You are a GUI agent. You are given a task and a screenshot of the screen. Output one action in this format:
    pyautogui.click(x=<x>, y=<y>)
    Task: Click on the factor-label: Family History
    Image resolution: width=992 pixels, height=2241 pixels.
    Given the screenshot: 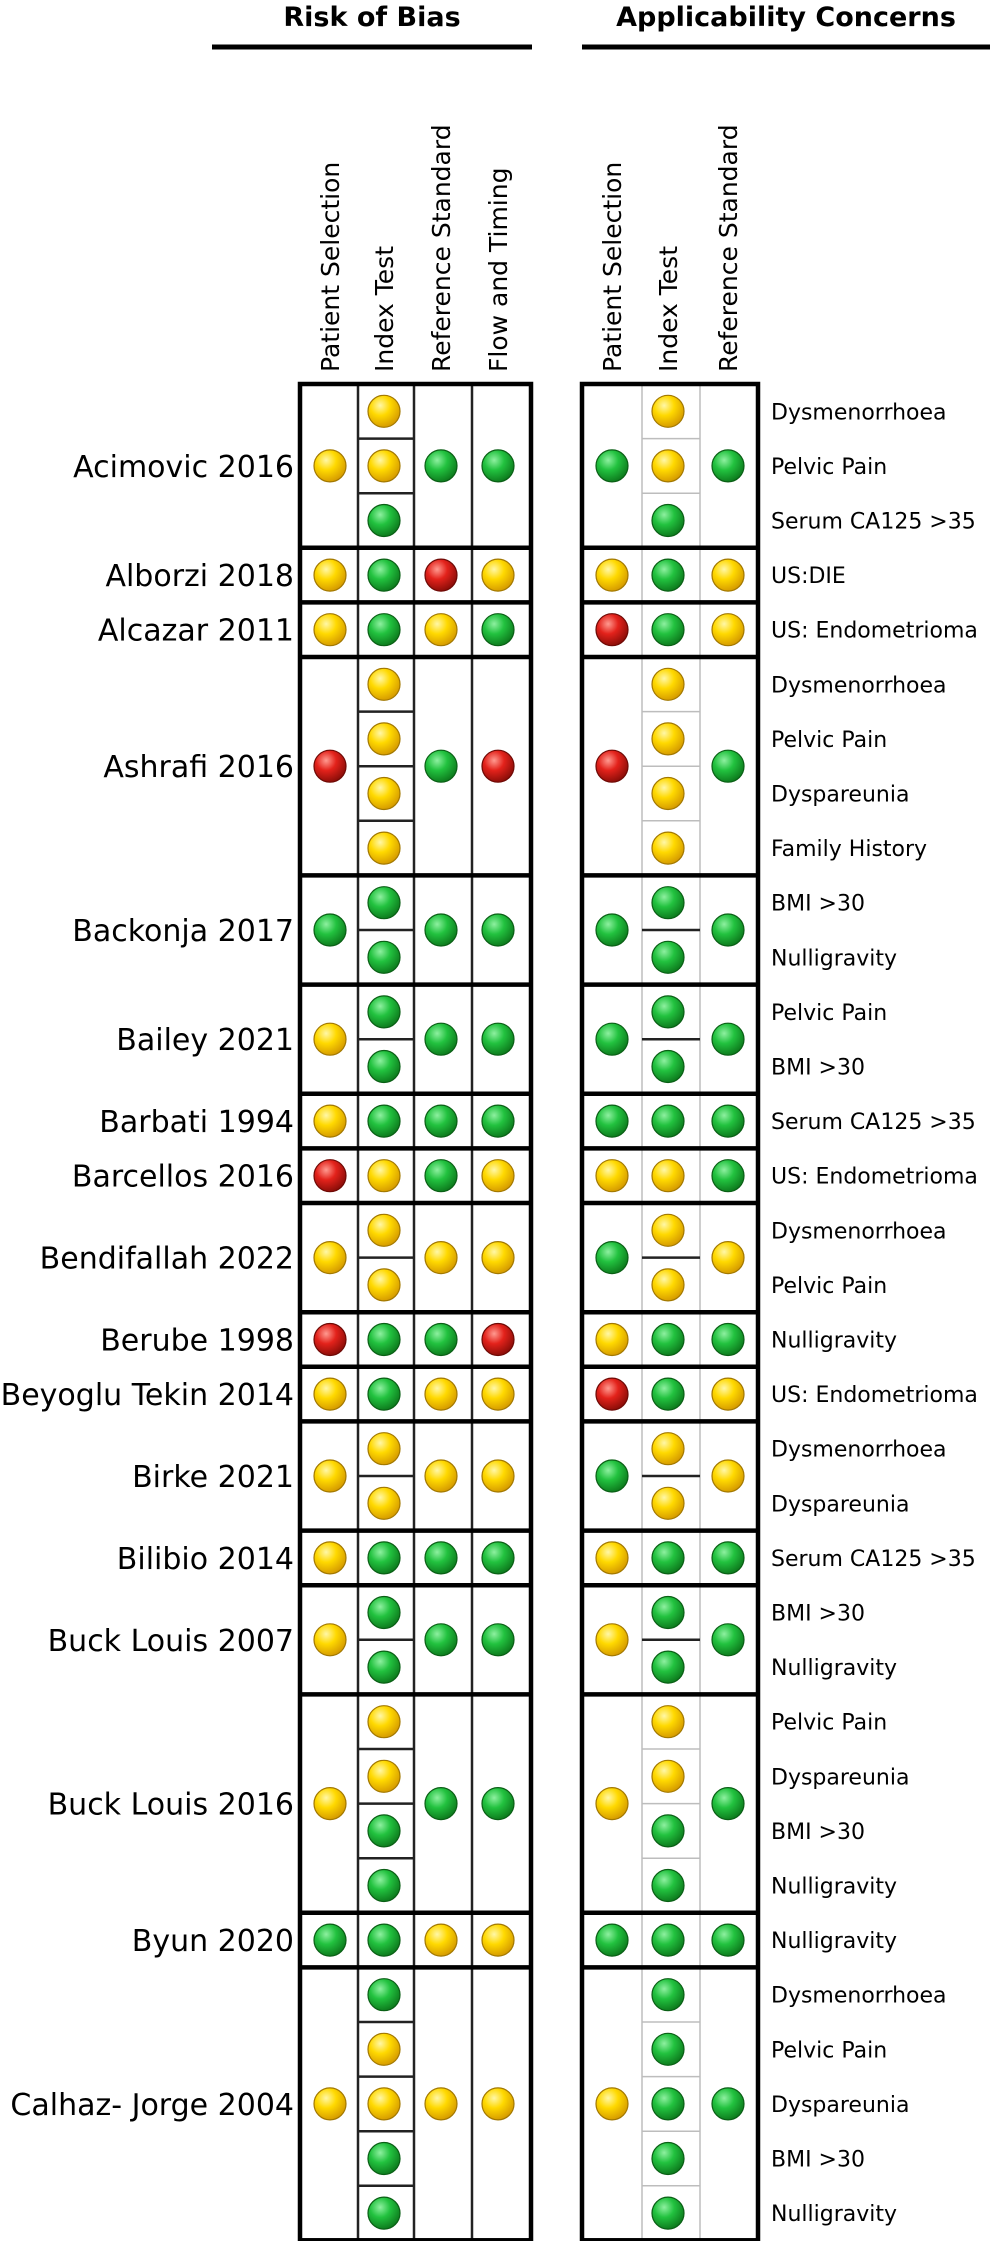 What is the action you would take?
    pyautogui.click(x=849, y=849)
    